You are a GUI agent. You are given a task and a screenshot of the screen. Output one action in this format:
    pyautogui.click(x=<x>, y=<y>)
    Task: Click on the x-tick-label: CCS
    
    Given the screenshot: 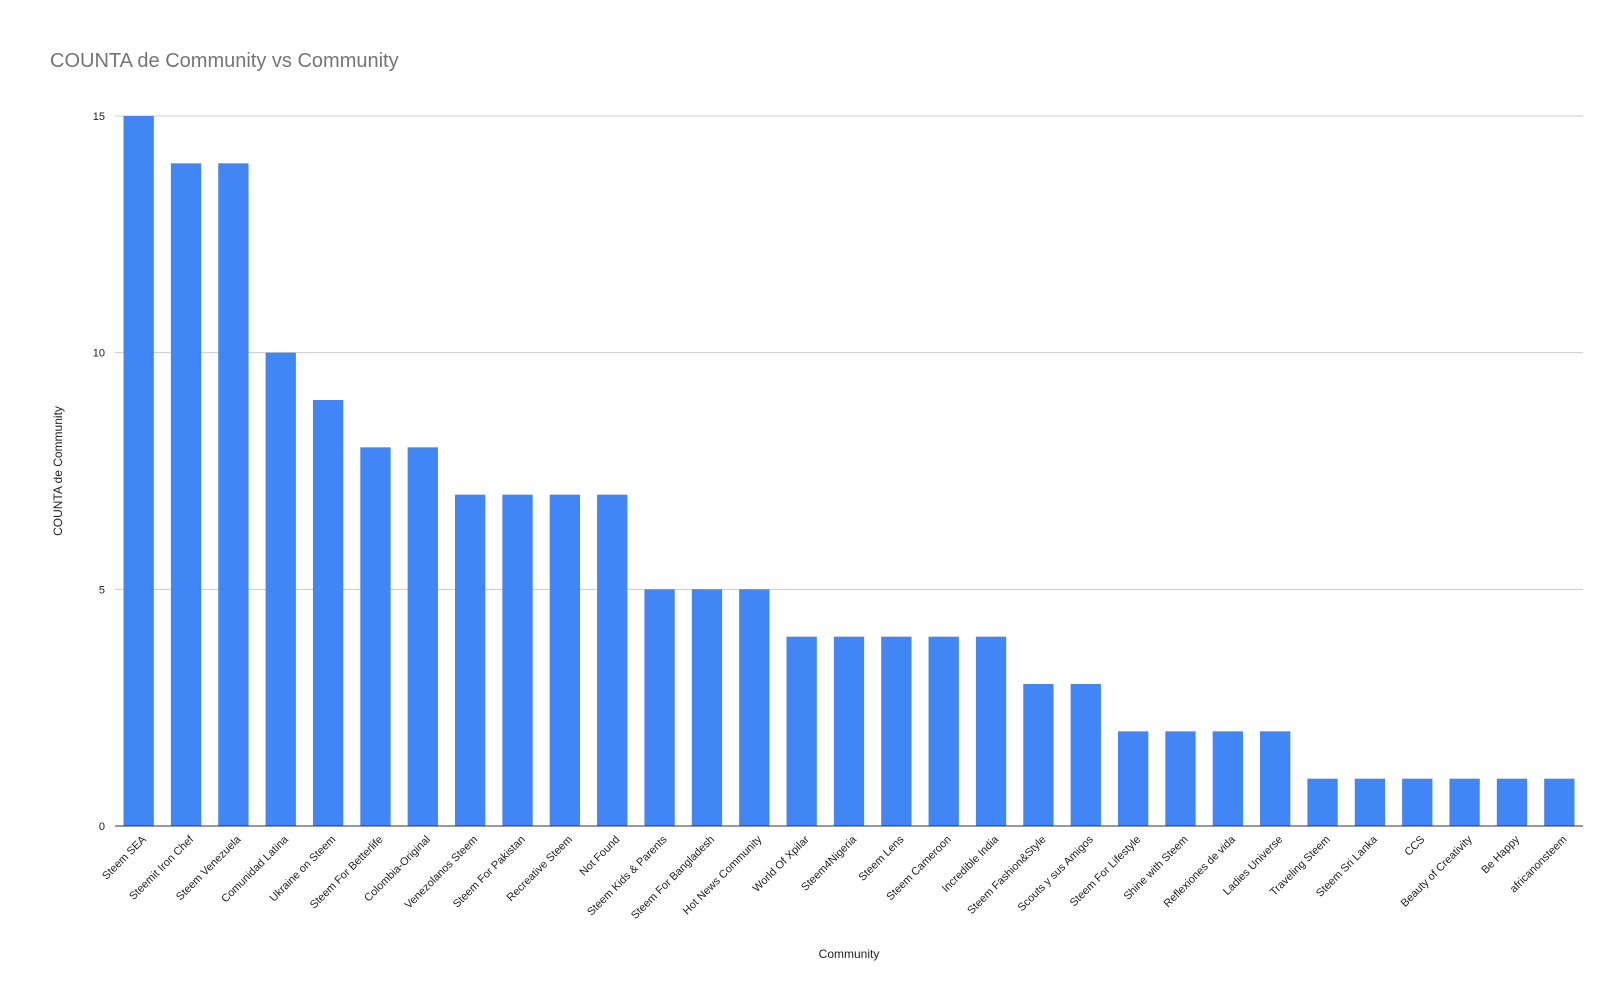 What is the action you would take?
    pyautogui.click(x=1414, y=846)
    